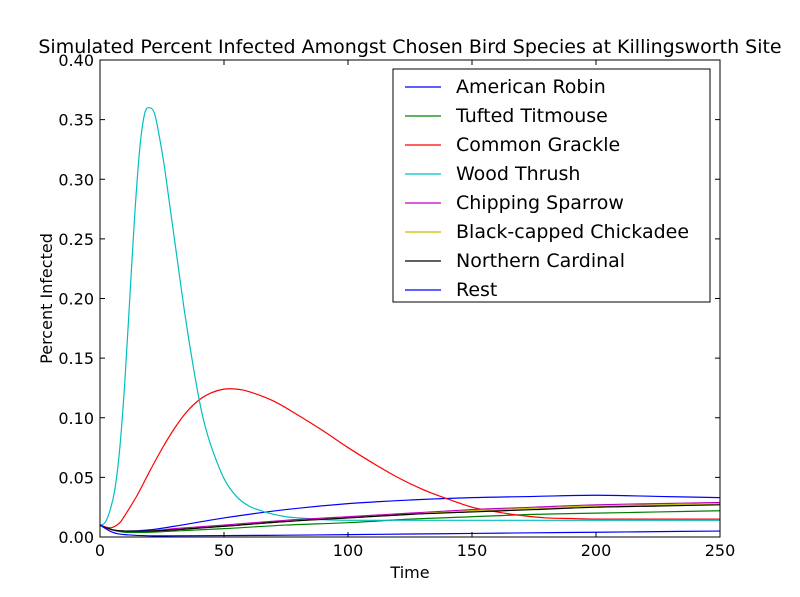 This screenshot has height=597, width=800. Describe the element at coordinates (348, 550) in the screenshot. I see `x-tick-label: 100` at that location.